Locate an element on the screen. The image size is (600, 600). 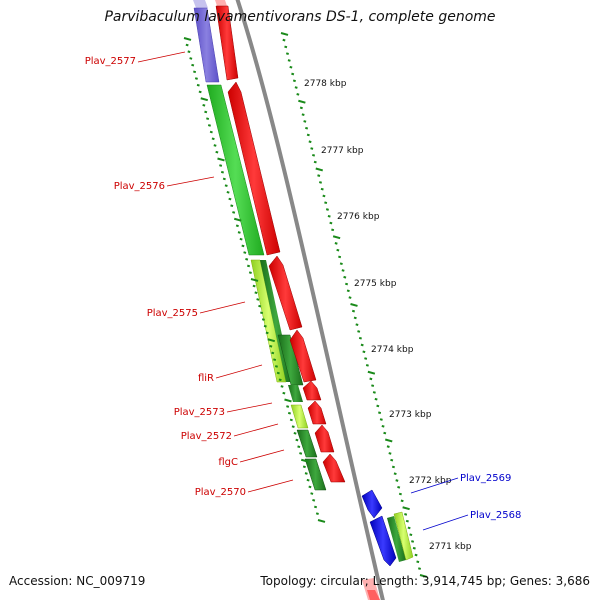
feature-faded-bottom is located at coordinates (373, 595).